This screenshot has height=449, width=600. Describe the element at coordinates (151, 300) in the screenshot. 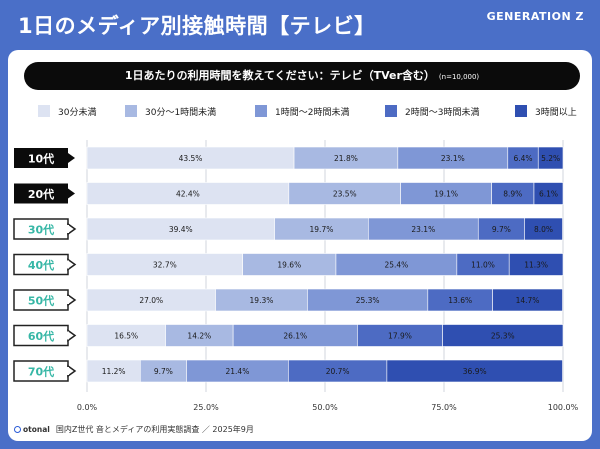

I see `data-label: 27.0%` at that location.